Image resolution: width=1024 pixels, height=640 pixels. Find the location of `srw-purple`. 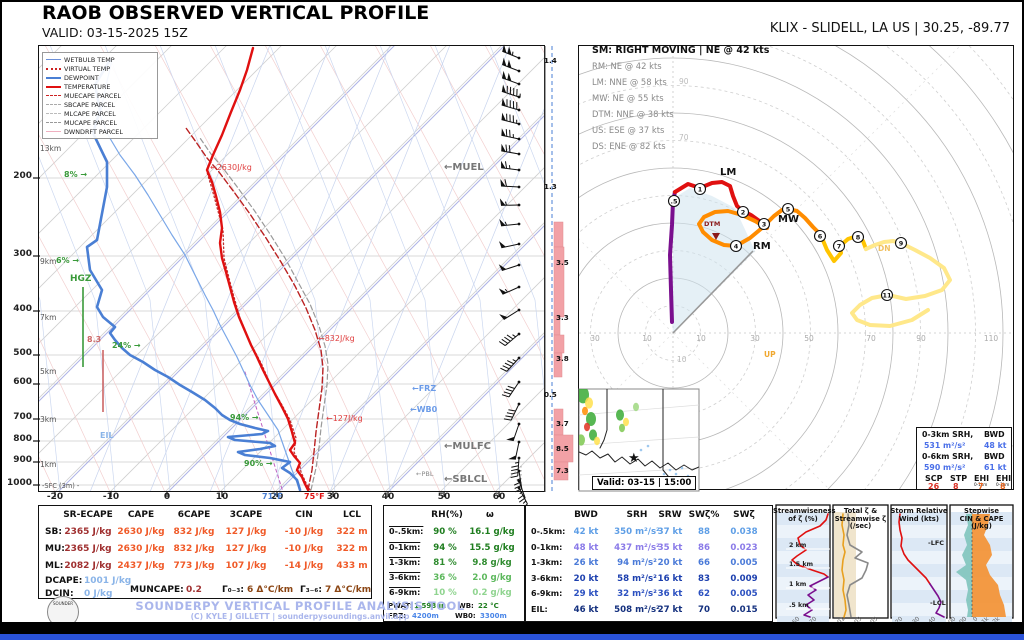

srw-purple is located at coordinates (937, 600).